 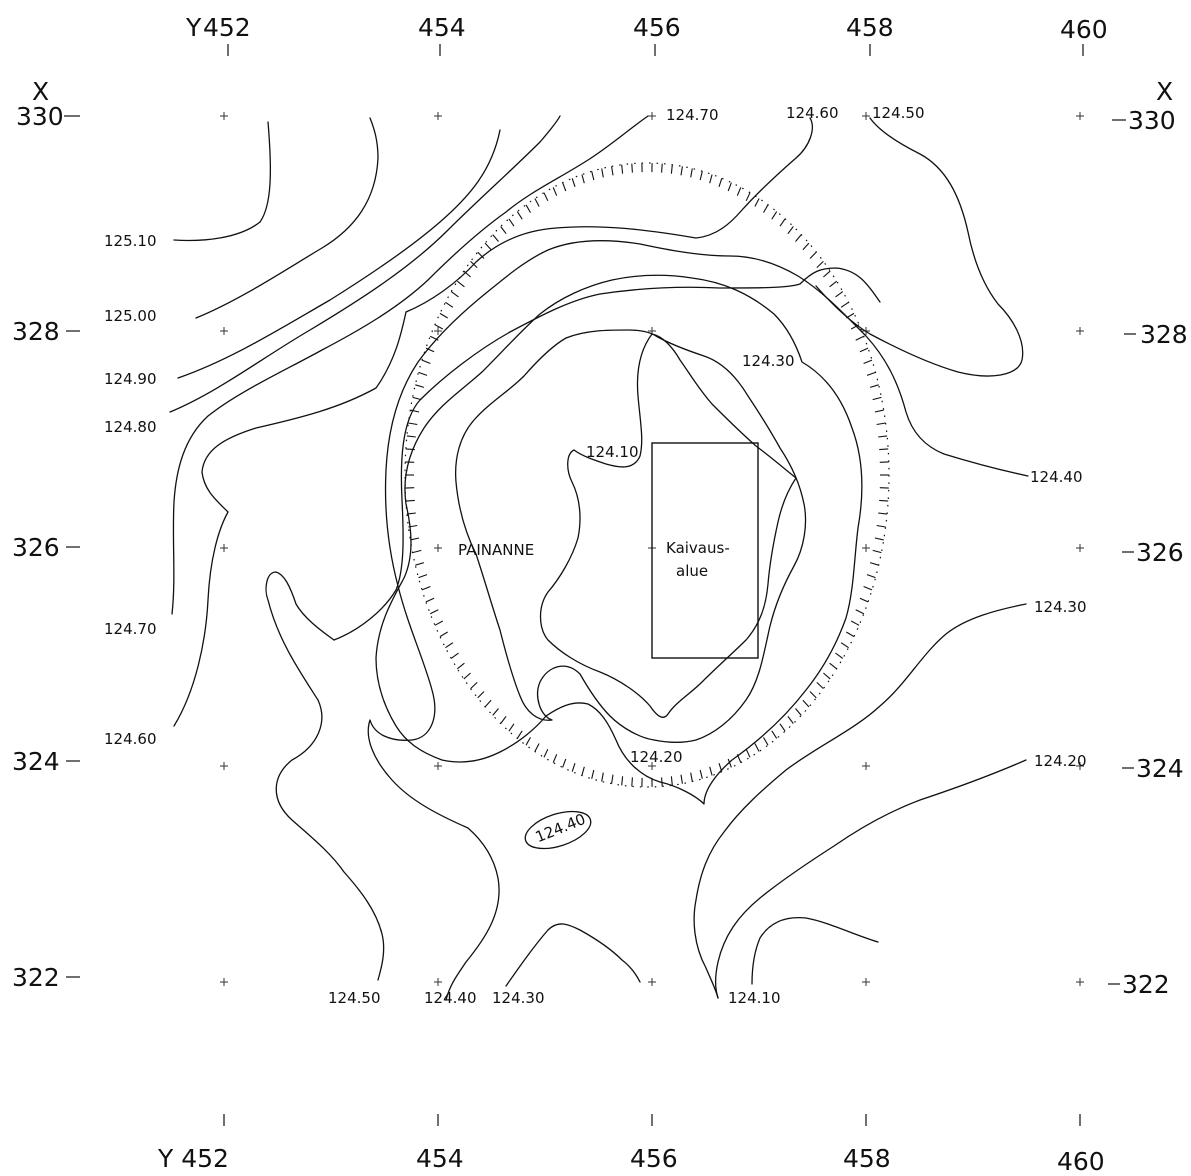 What do you see at coordinates (442, 27) in the screenshot?
I see `top-y-tick-label: 454` at bounding box center [442, 27].